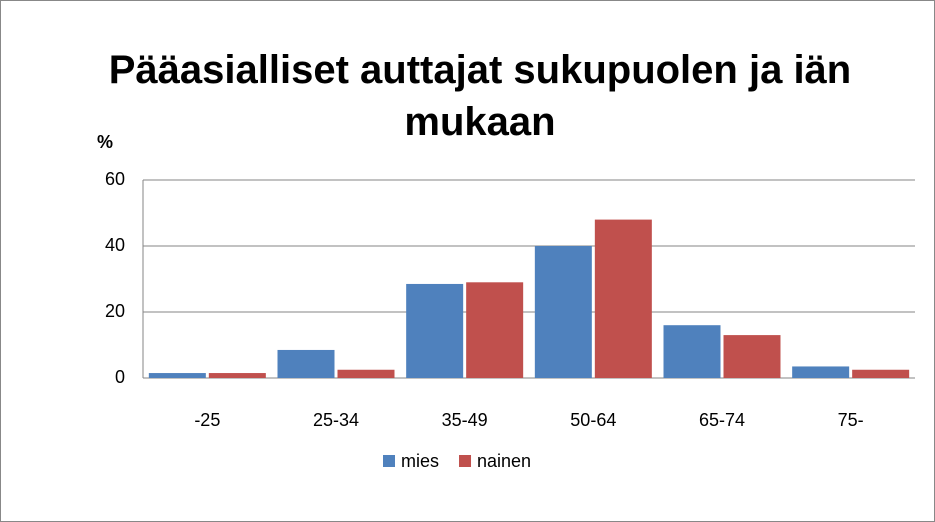 The image size is (935, 522). What do you see at coordinates (722, 420) in the screenshot?
I see `x-tick-label: 65-74` at bounding box center [722, 420].